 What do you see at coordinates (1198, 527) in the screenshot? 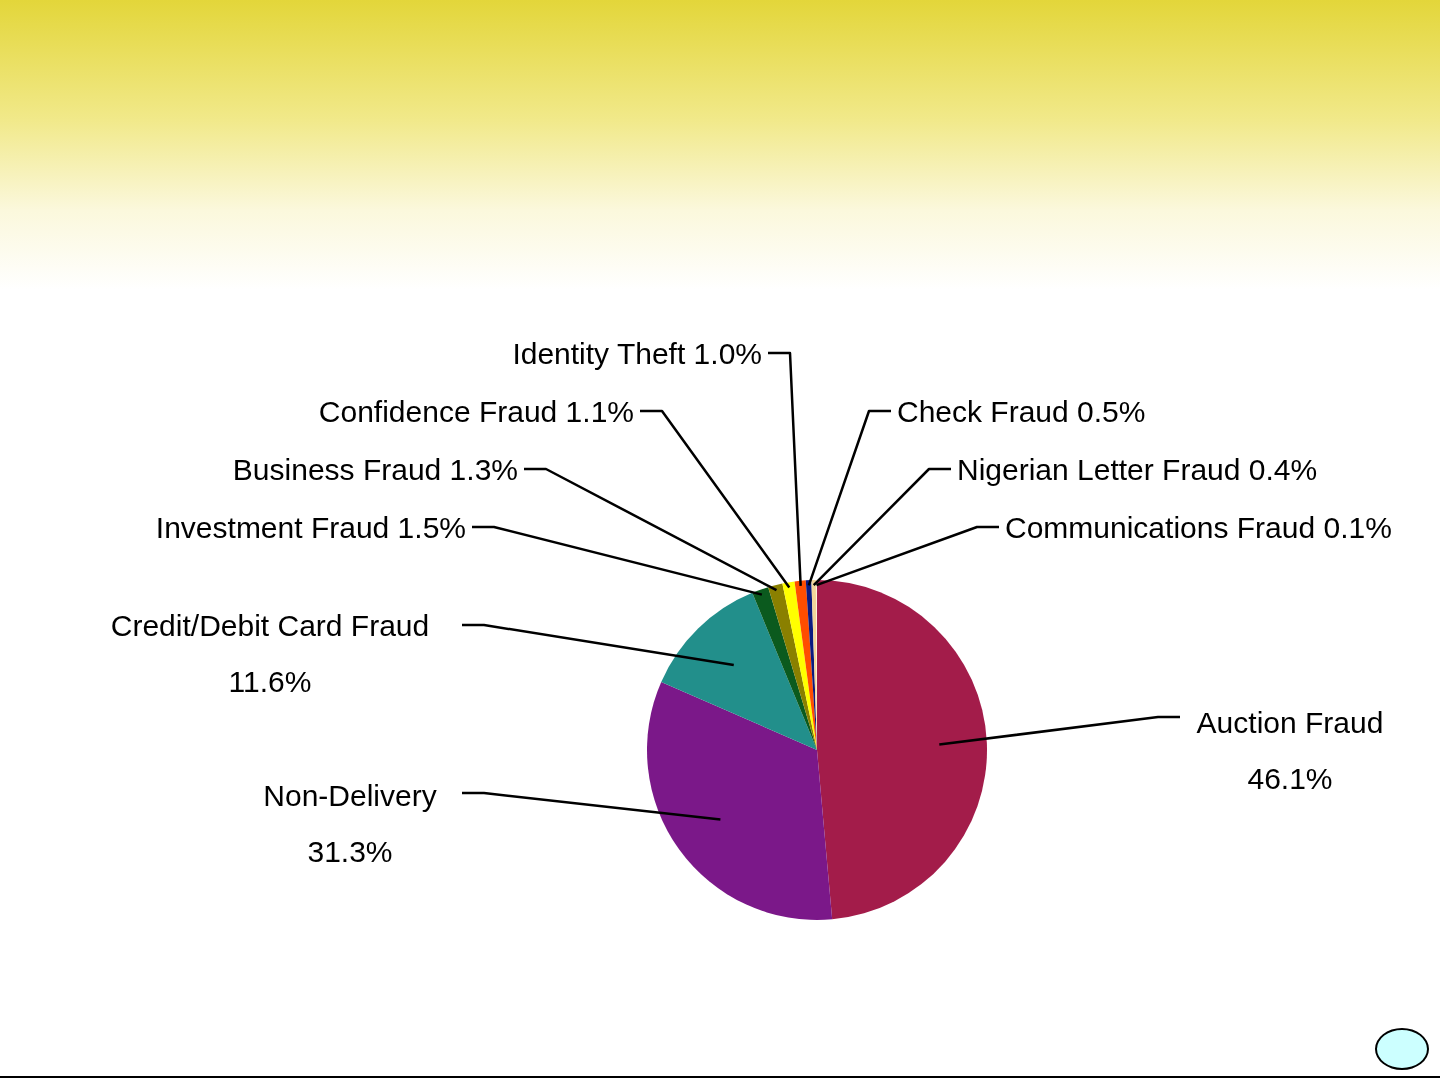
I see `slice-label: Communications Fraud 0.1%` at bounding box center [1198, 527].